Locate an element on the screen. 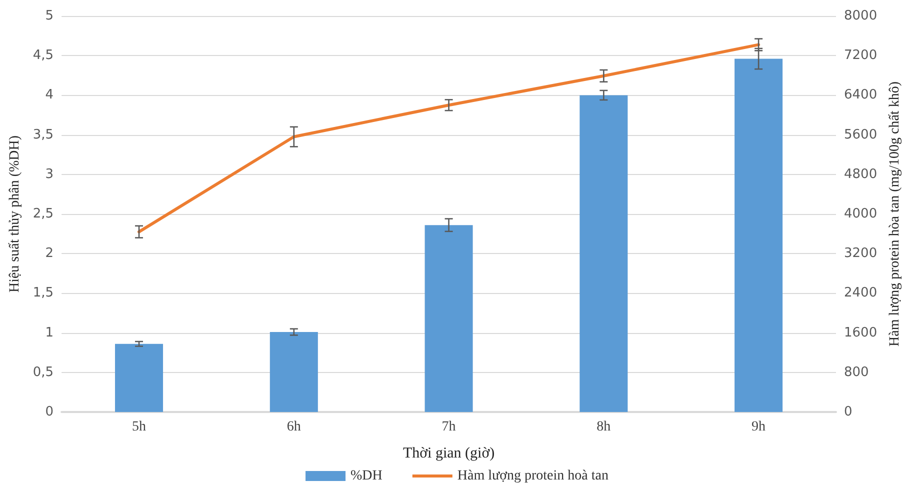 The width and height of the screenshot is (914, 490). y-tick-label: 5 is located at coordinates (49, 16).